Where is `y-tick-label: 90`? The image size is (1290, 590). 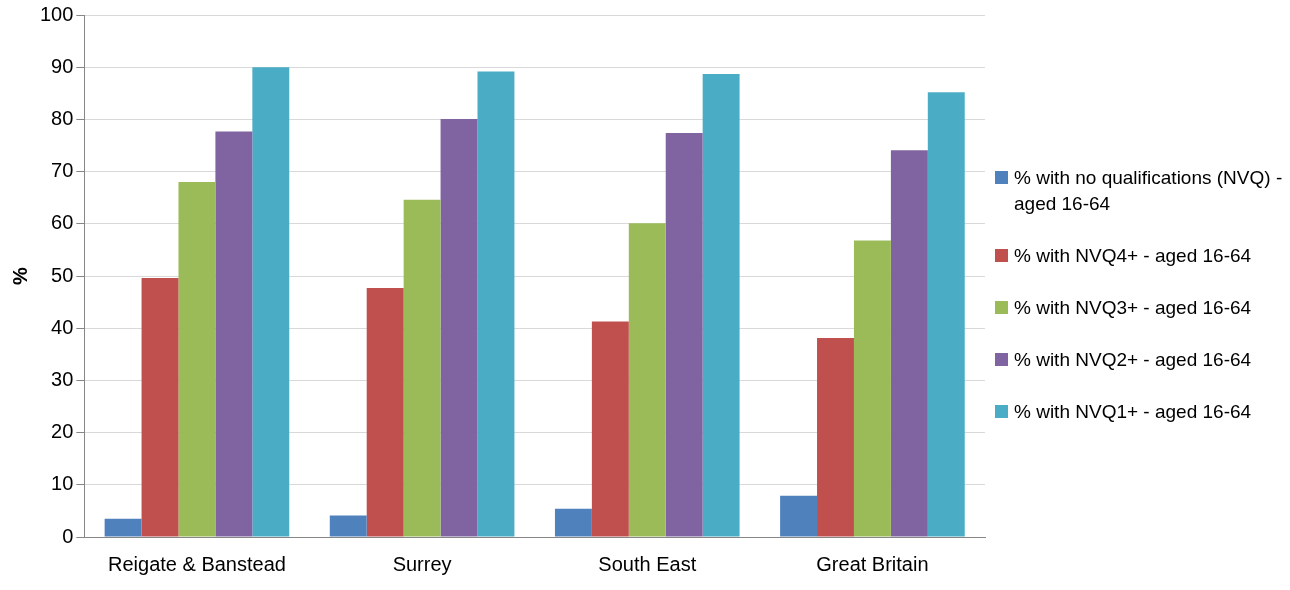 y-tick-label: 90 is located at coordinates (62, 65).